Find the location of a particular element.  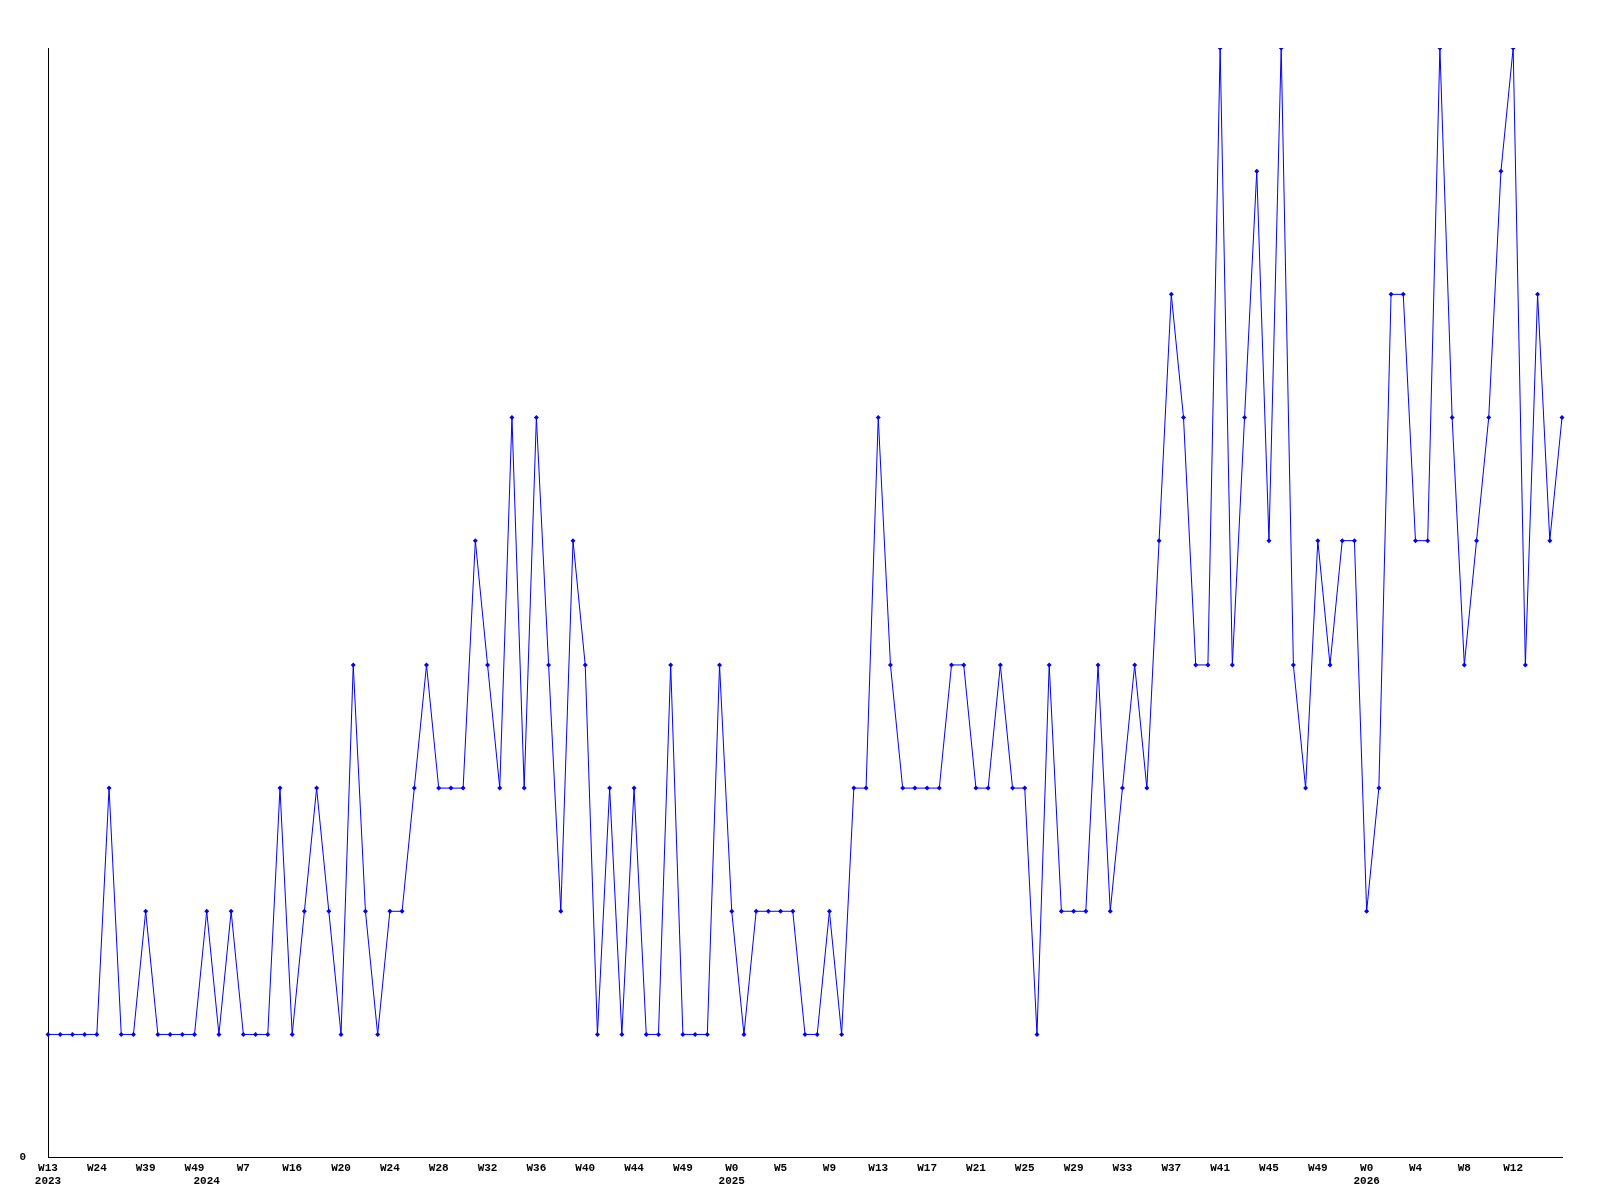

x-tick-label: W41 is located at coordinates (1220, 1167).